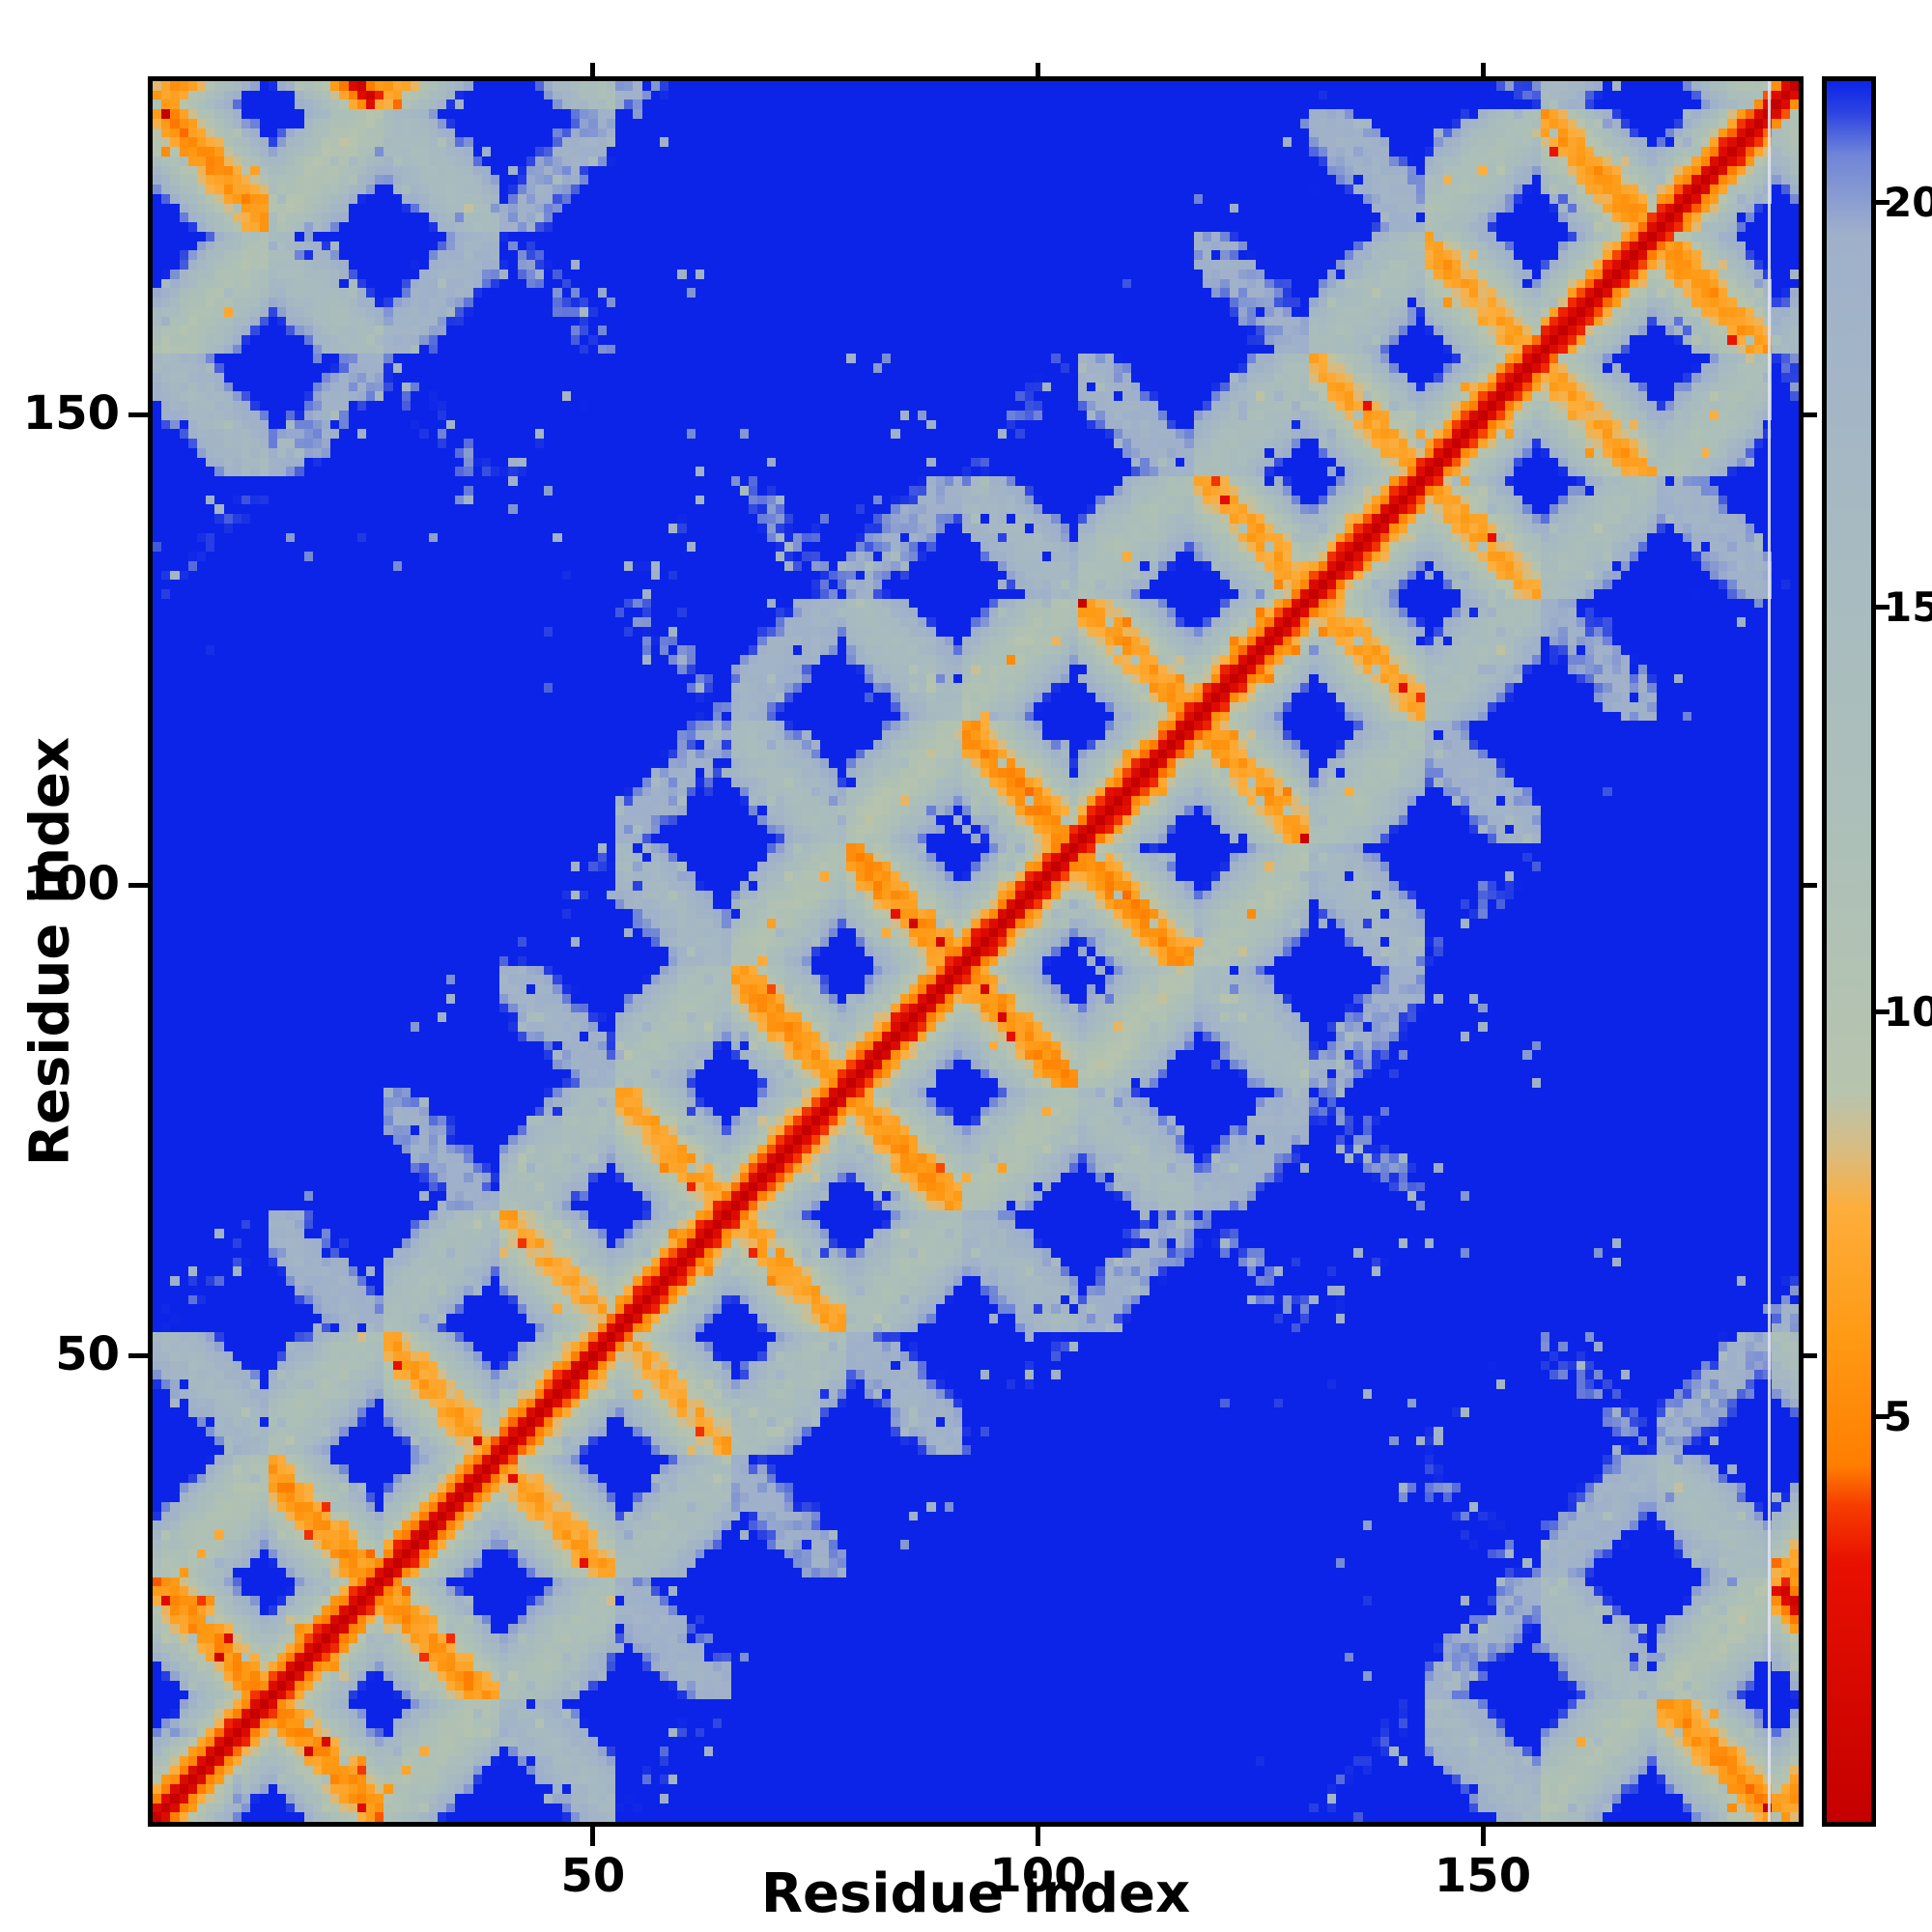 The width and height of the screenshot is (1932, 1932). Describe the element at coordinates (71, 883) in the screenshot. I see `y-tick-label: 100` at that location.